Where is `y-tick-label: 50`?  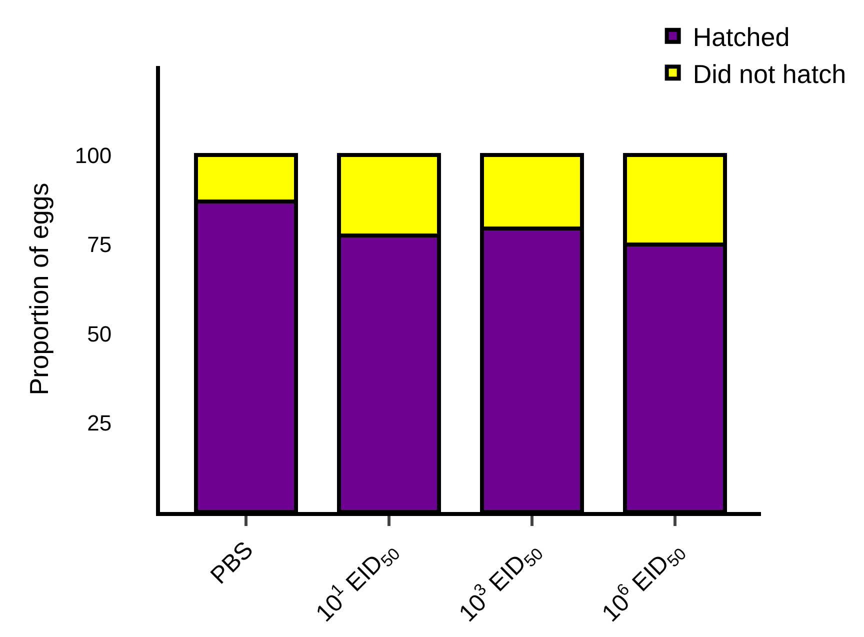
y-tick-label: 50 is located at coordinates (99, 333).